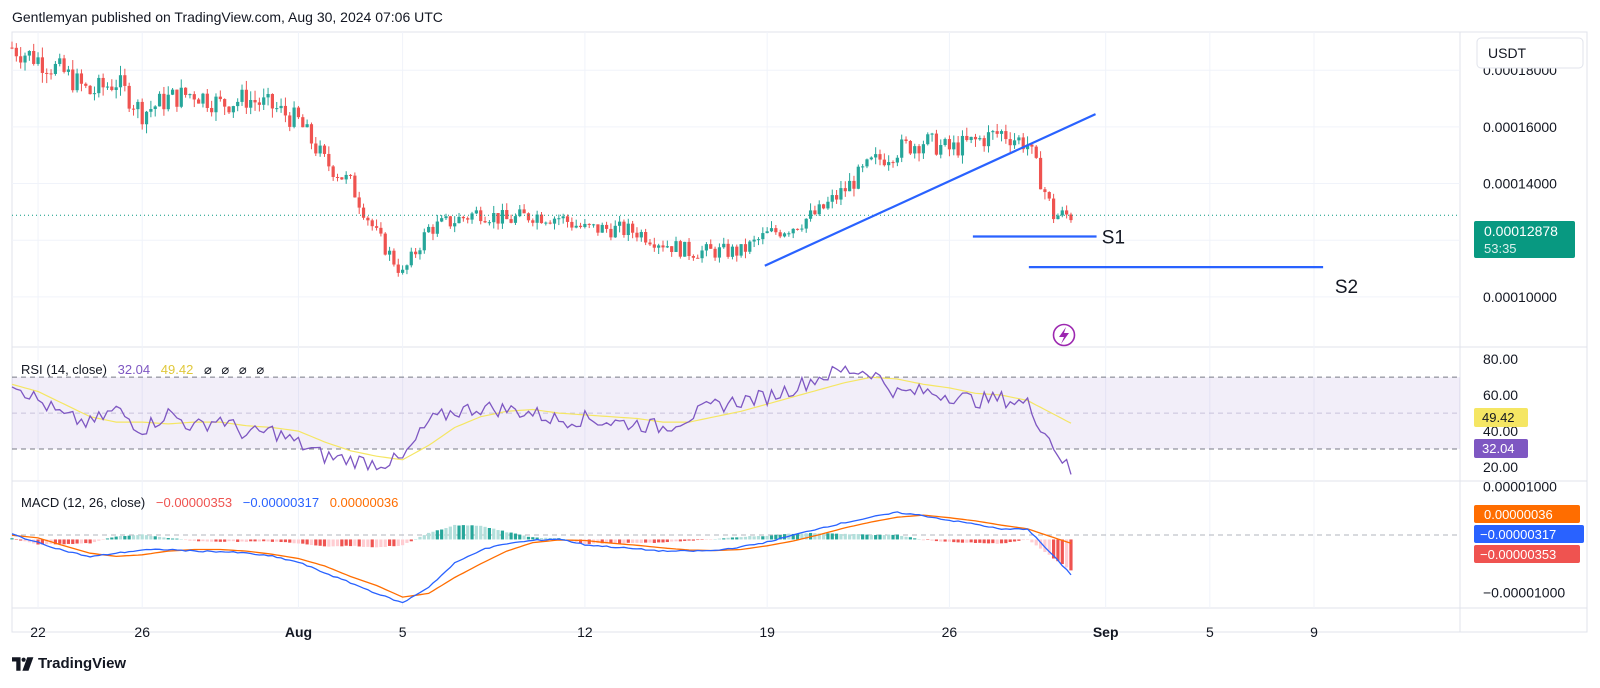  What do you see at coordinates (177, 369) in the screenshot?
I see `rsi-ma-value: 49.42` at bounding box center [177, 369].